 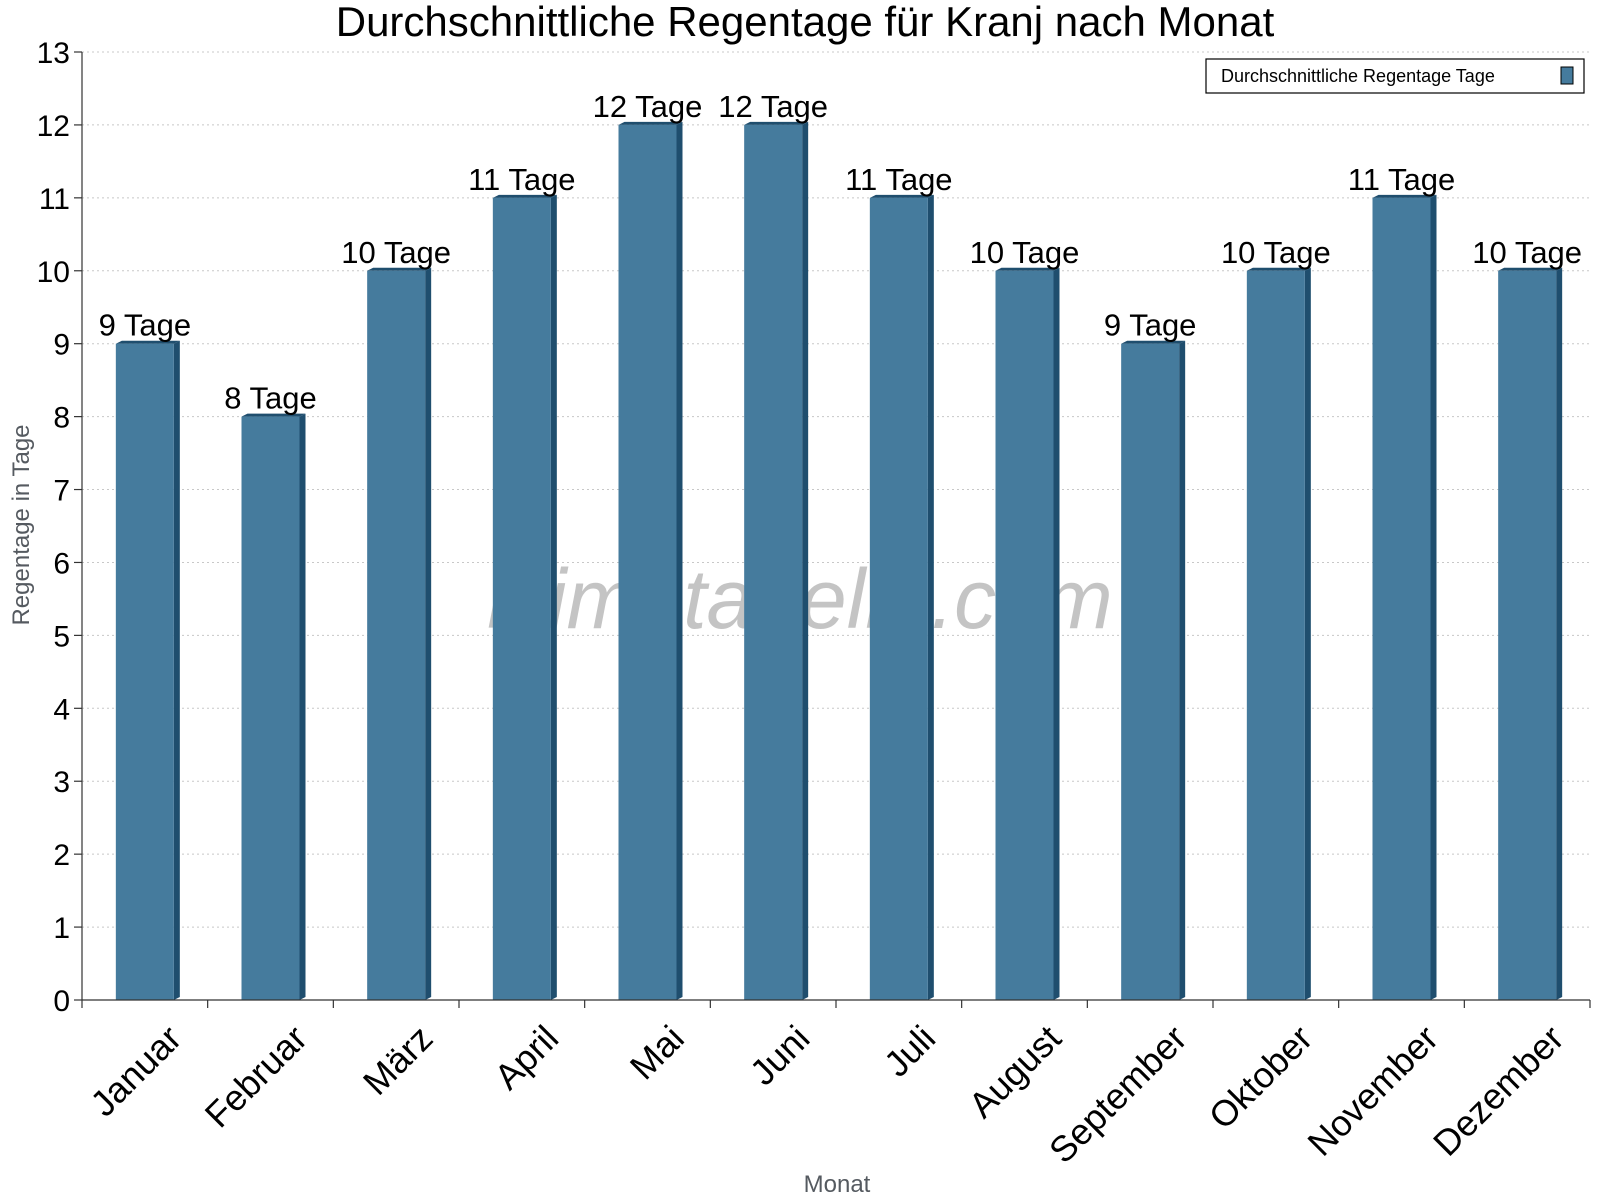 I want to click on x-tick-label: Februar, so click(x=256, y=1076).